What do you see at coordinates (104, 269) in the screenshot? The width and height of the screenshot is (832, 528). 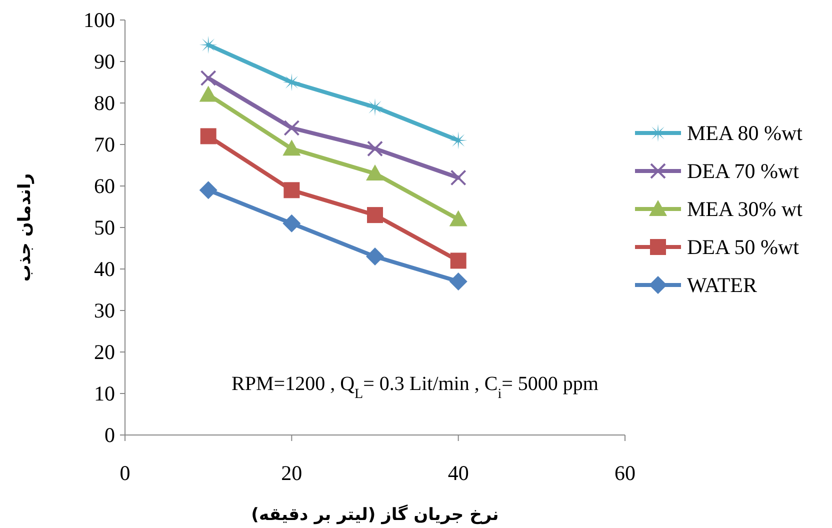 I see `y-tick-label: 40` at bounding box center [104, 269].